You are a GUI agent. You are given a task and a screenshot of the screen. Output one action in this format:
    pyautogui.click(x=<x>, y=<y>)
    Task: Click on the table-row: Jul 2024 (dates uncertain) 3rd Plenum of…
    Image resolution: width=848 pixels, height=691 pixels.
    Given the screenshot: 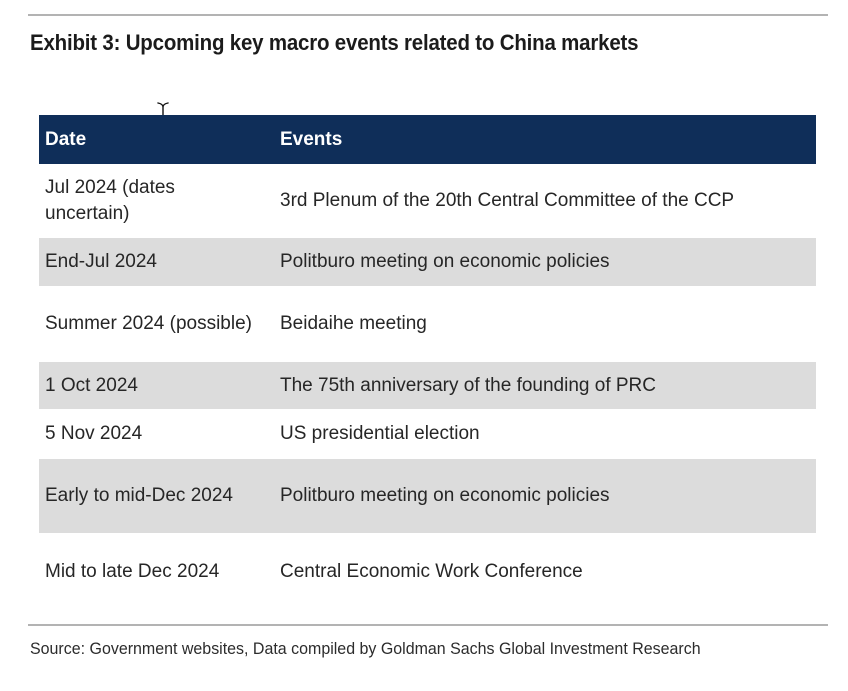 What is the action you would take?
    pyautogui.click(x=427, y=201)
    